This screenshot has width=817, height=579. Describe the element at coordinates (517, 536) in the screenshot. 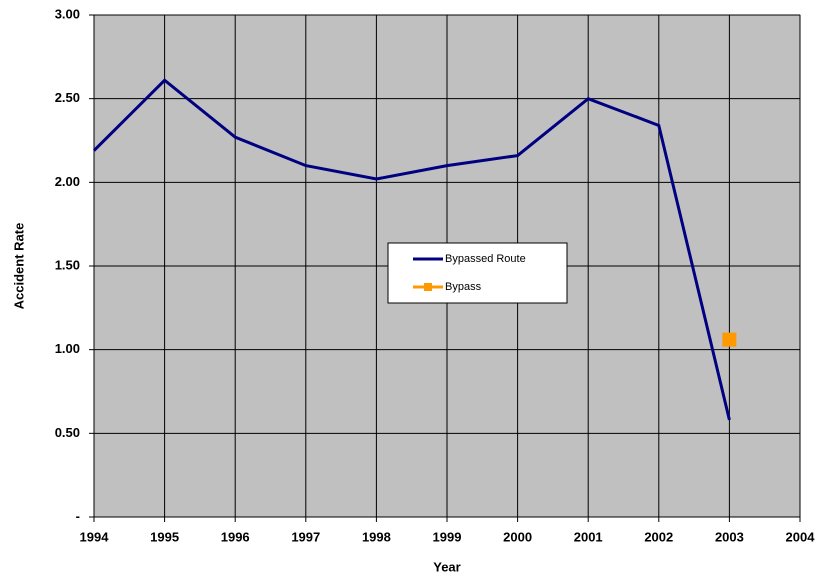

I see `x-tick-label: 2000` at that location.